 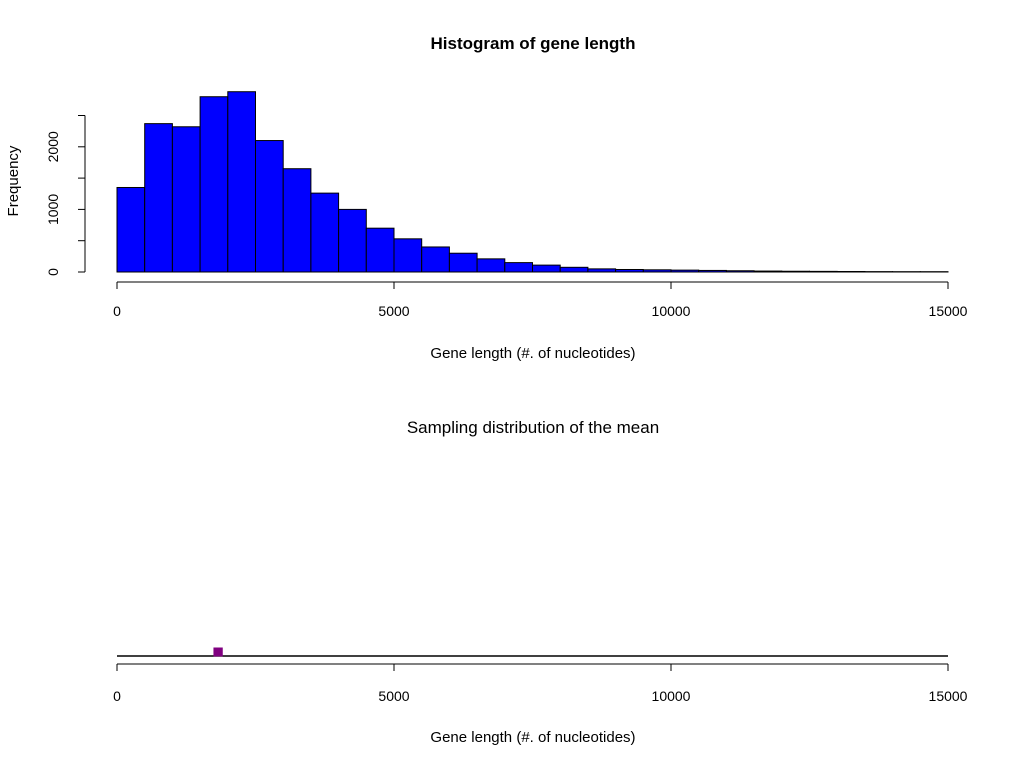 What do you see at coordinates (393, 311) in the screenshot?
I see `histogram-x-tick-label: 5000` at bounding box center [393, 311].